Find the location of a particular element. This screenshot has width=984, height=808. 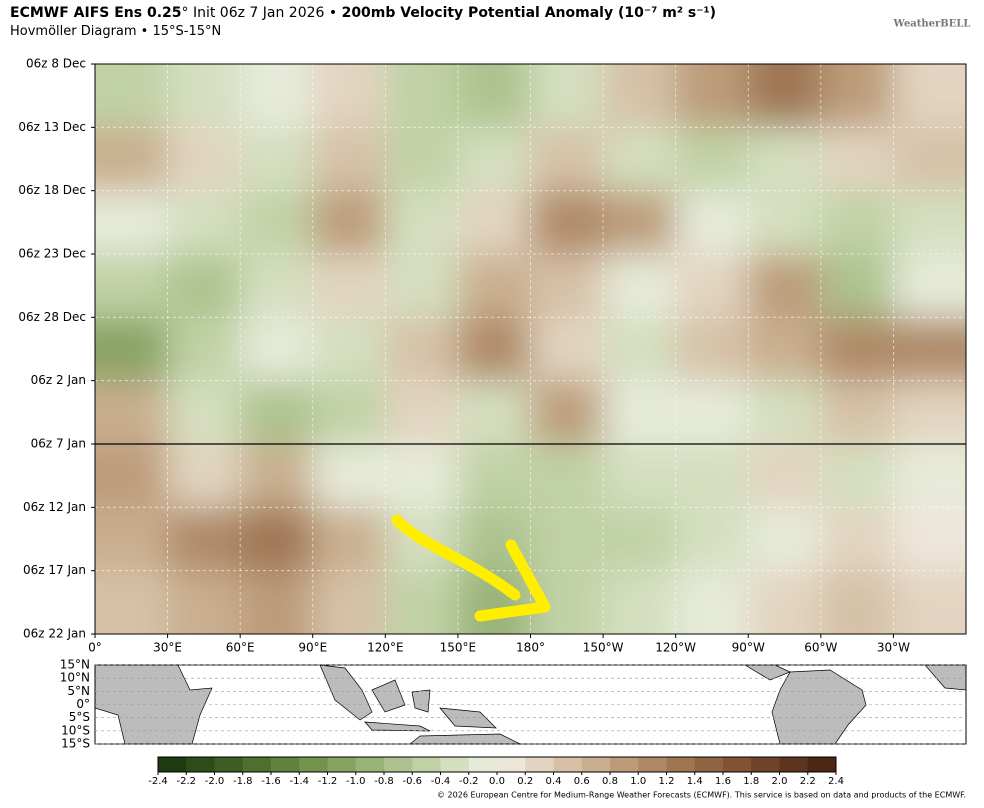

colorbar-tick-label: 0.6 is located at coordinates (582, 781).